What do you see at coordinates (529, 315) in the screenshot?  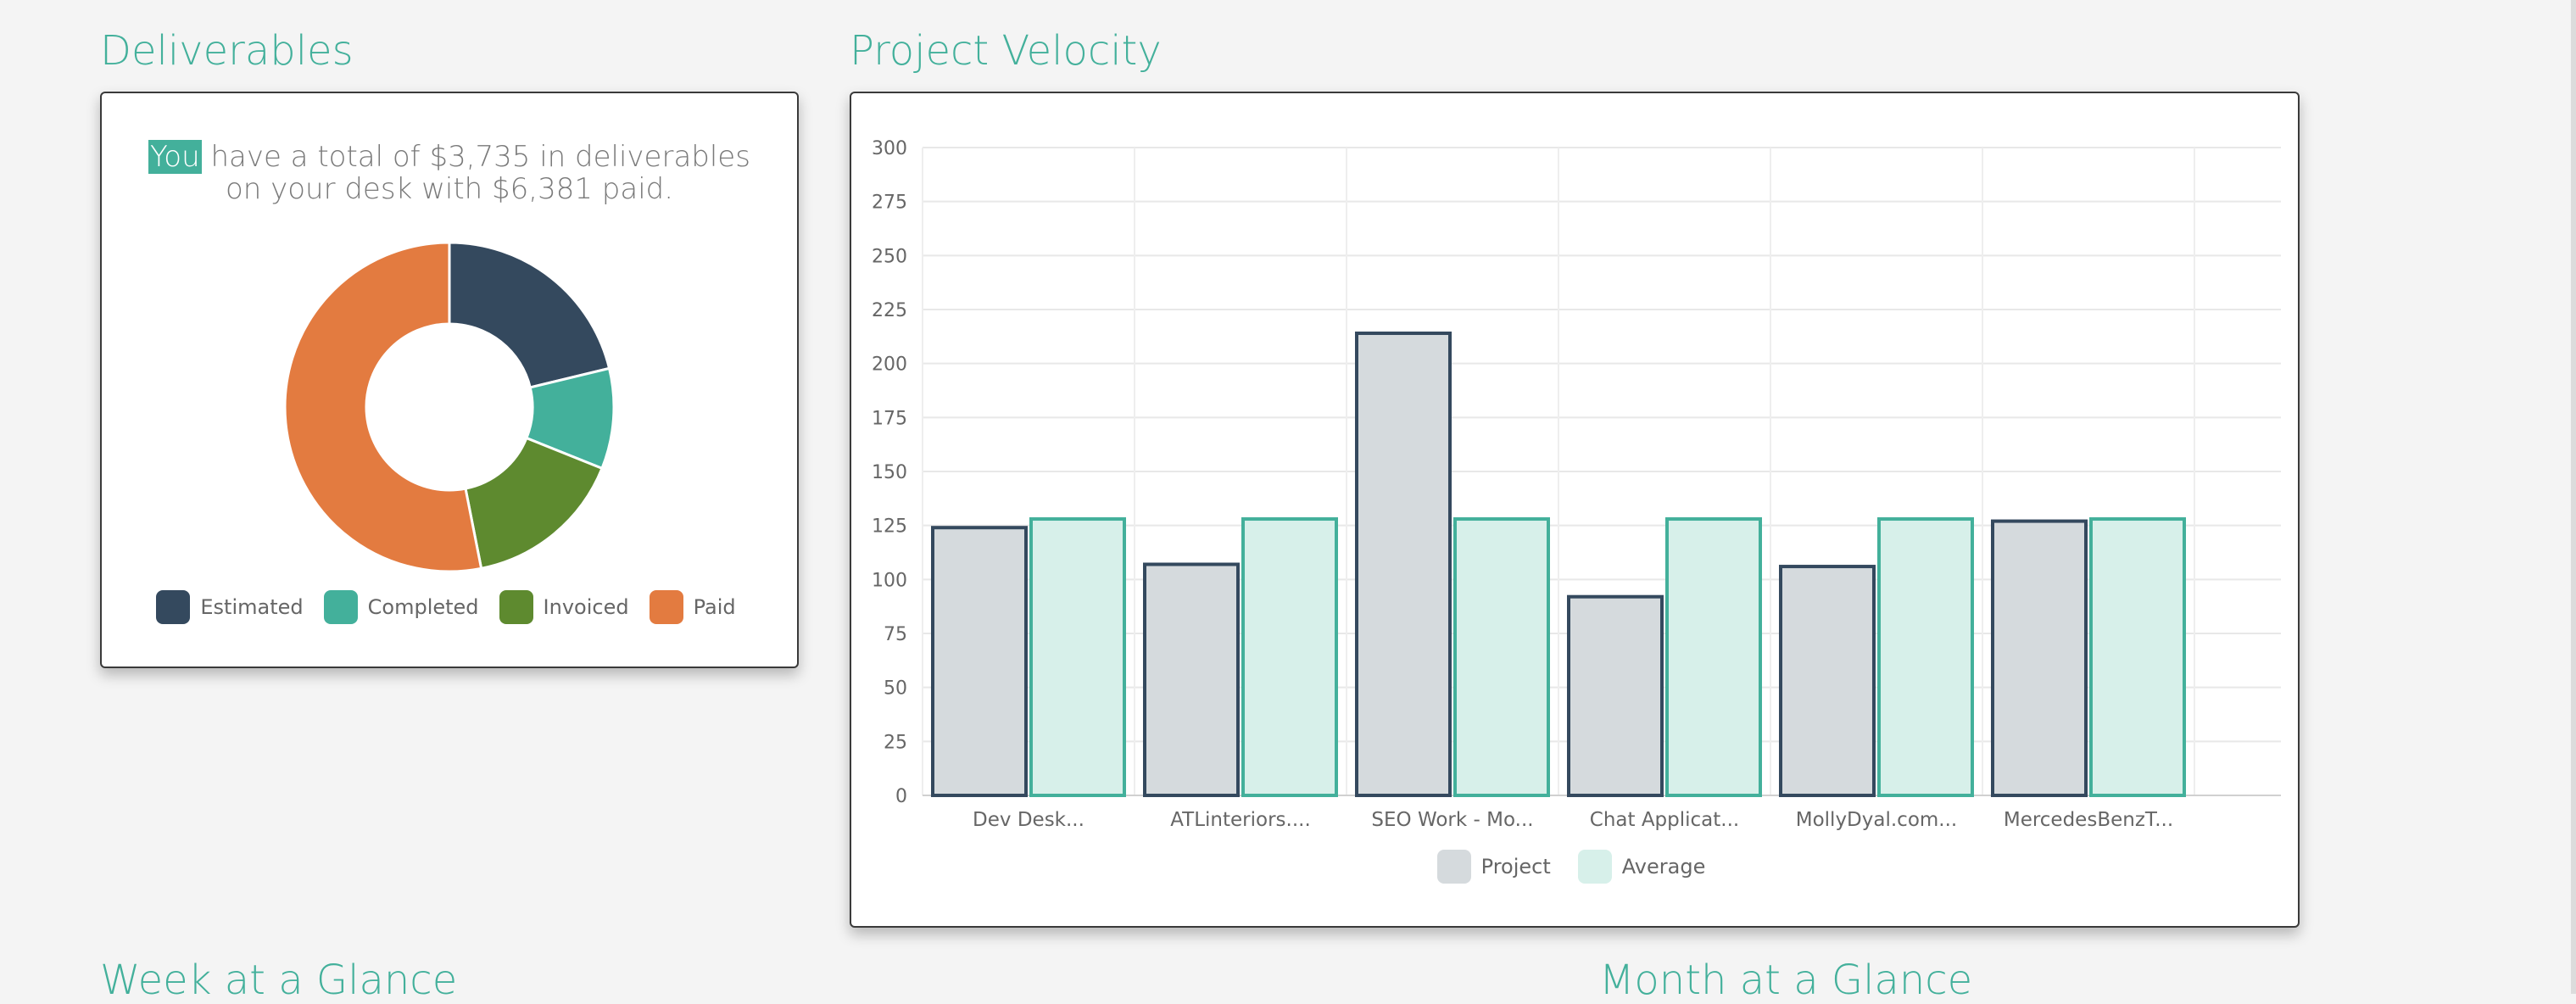 I see `donut-slice-estimated` at bounding box center [529, 315].